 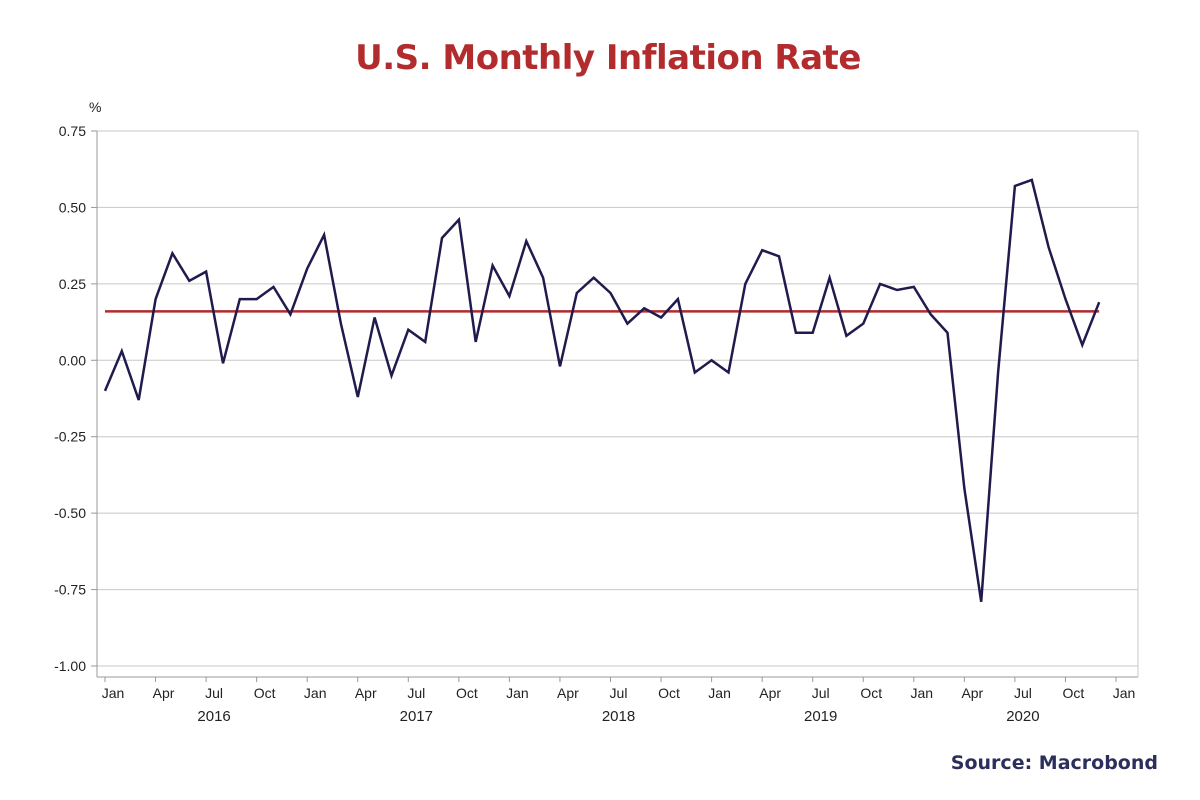 What do you see at coordinates (70, 513) in the screenshot?
I see `y-tick-label: -0.50` at bounding box center [70, 513].